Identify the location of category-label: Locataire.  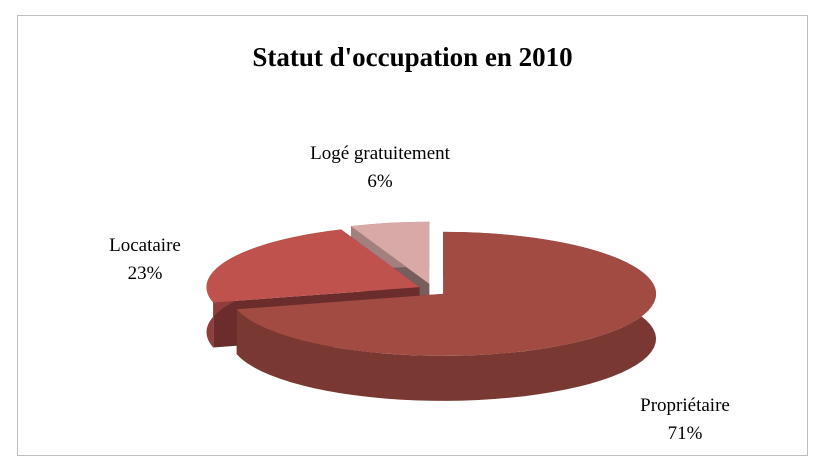
(145, 245).